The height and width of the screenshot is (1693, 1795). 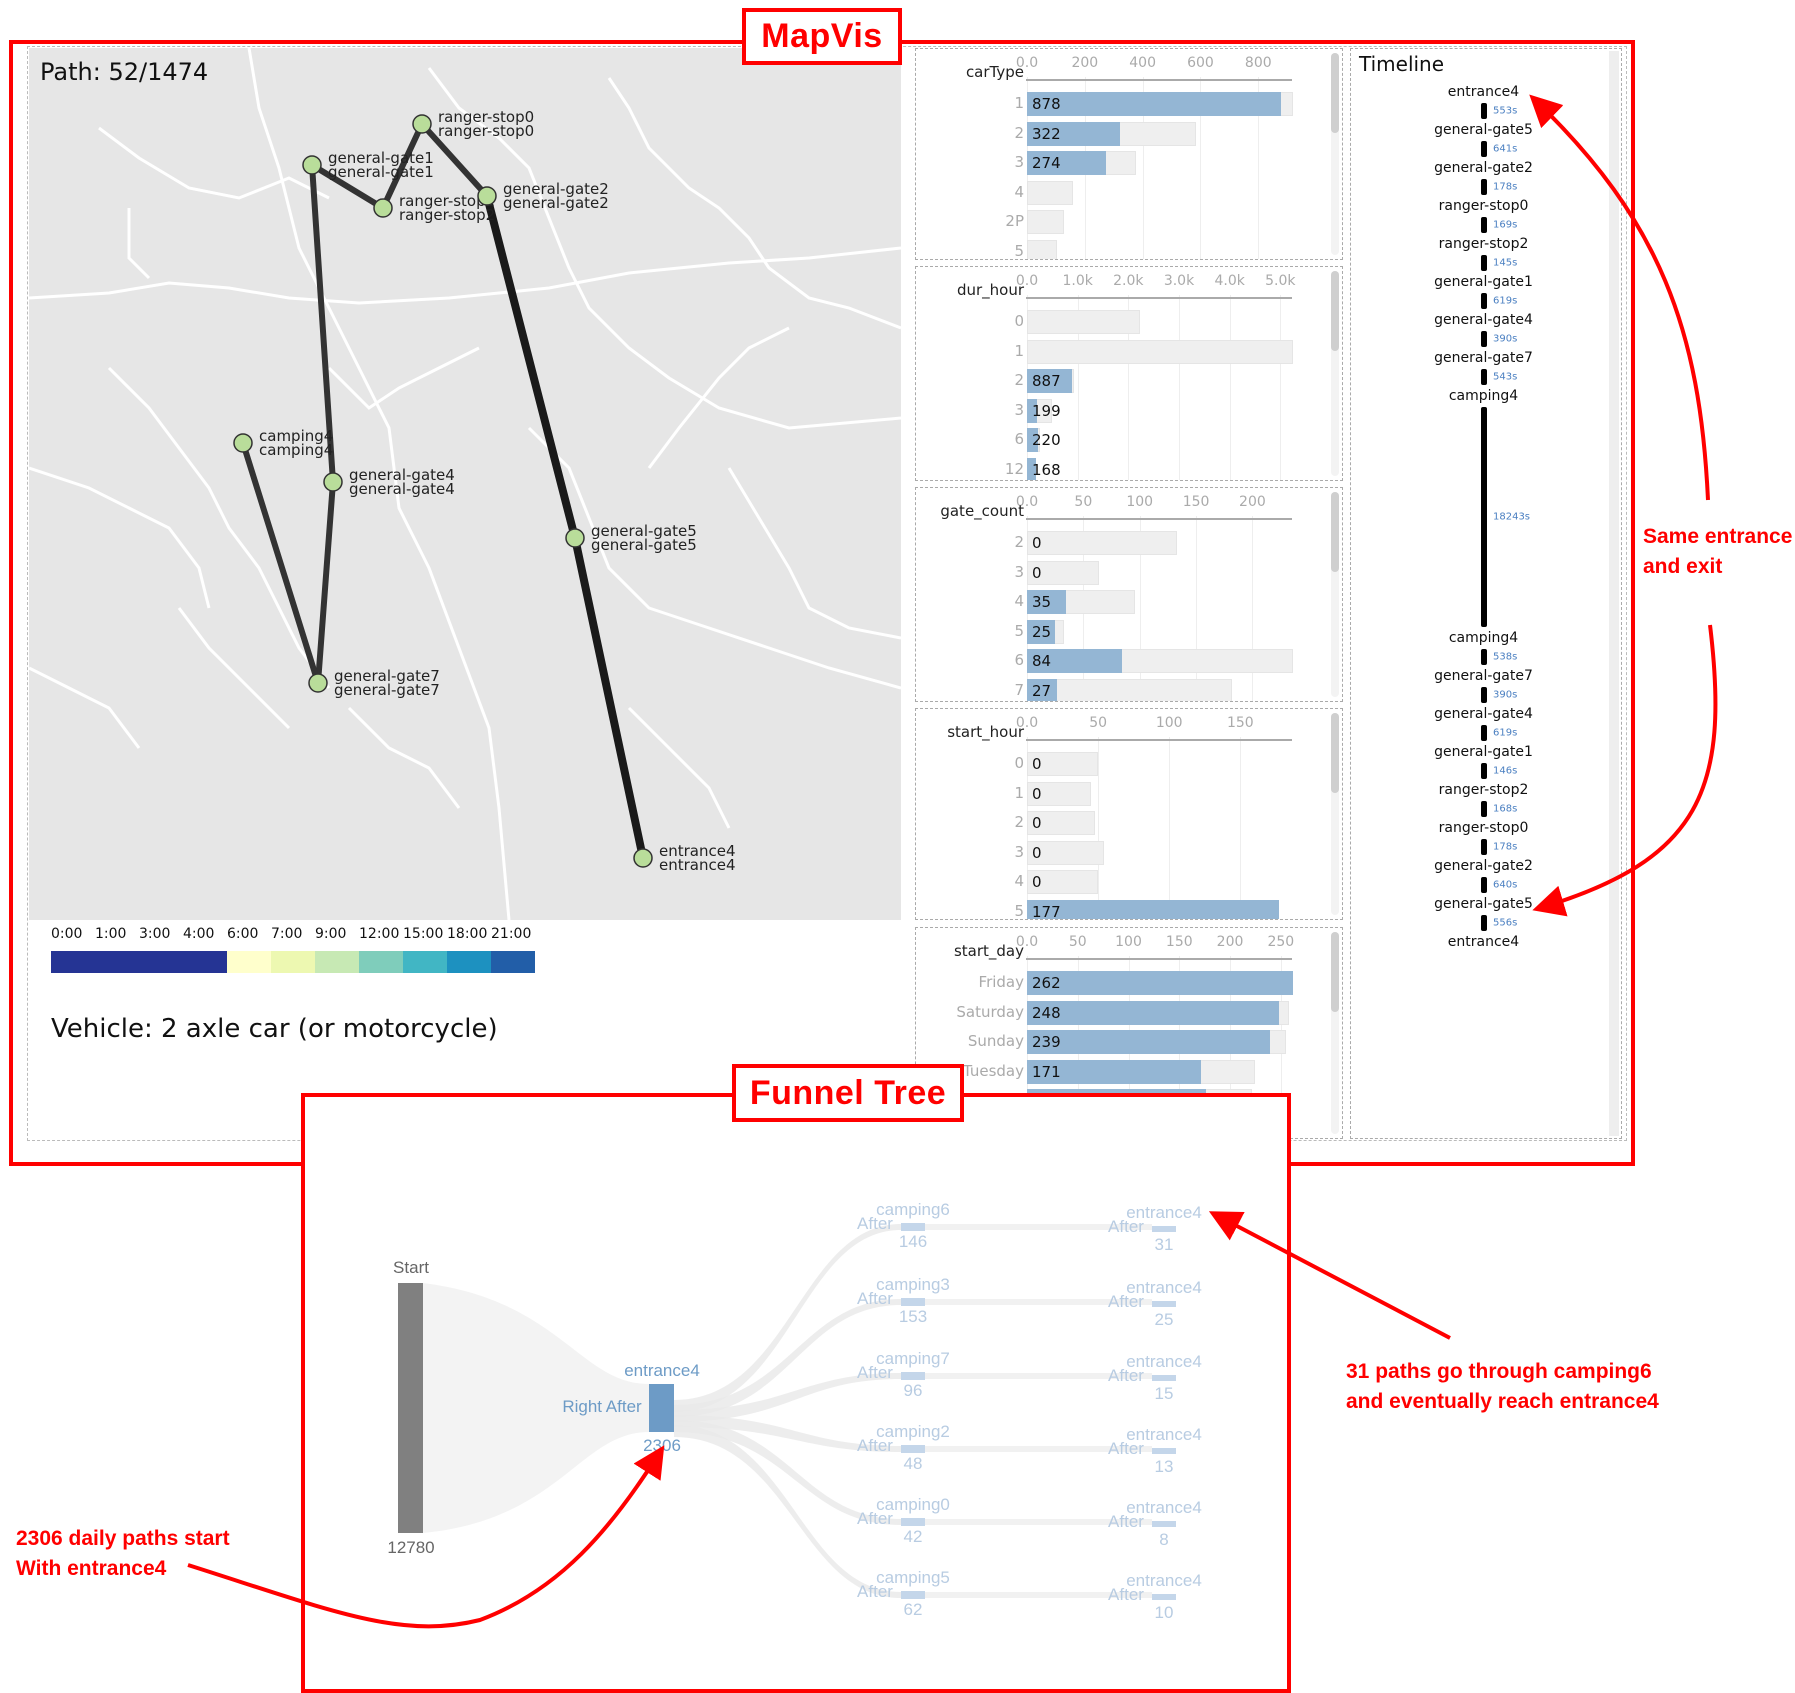 I want to click on timeline-duration-segment: 168s, so click(x=1483, y=809).